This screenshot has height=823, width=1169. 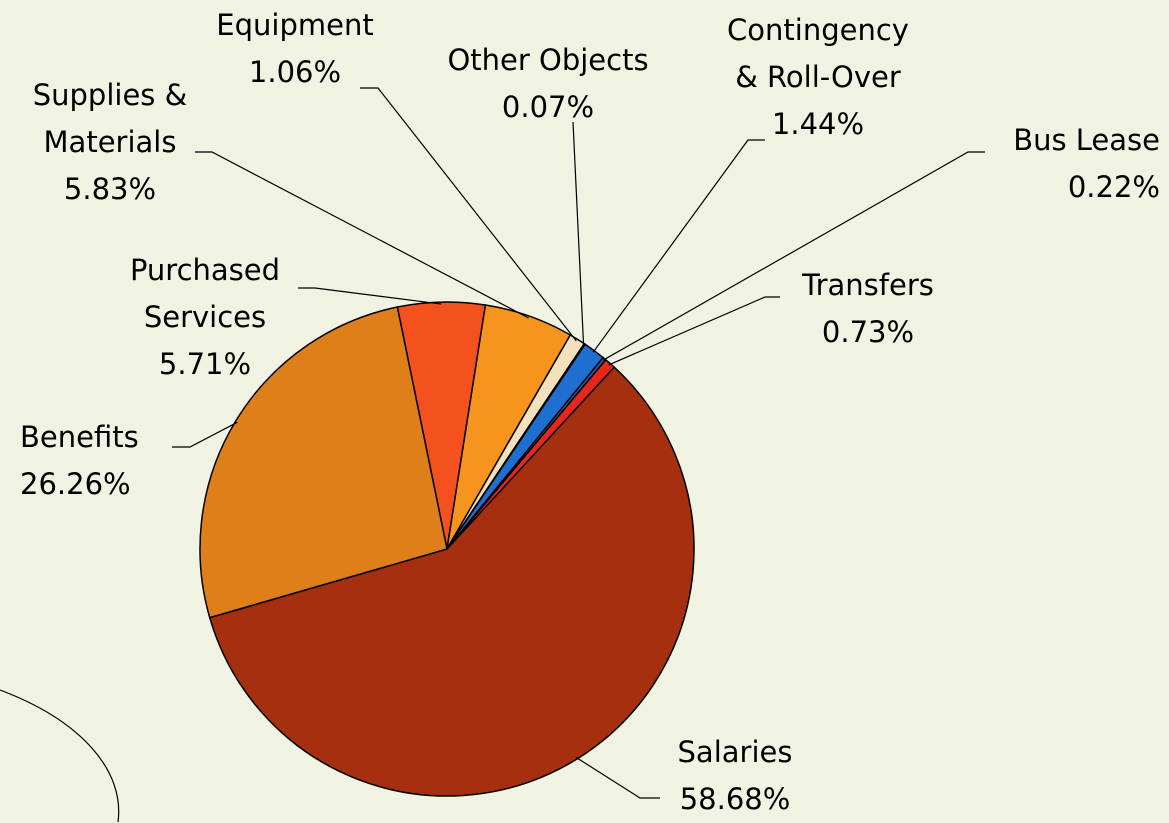 I want to click on slice-label: Supplies & Materials 5.83%, so click(x=110, y=142).